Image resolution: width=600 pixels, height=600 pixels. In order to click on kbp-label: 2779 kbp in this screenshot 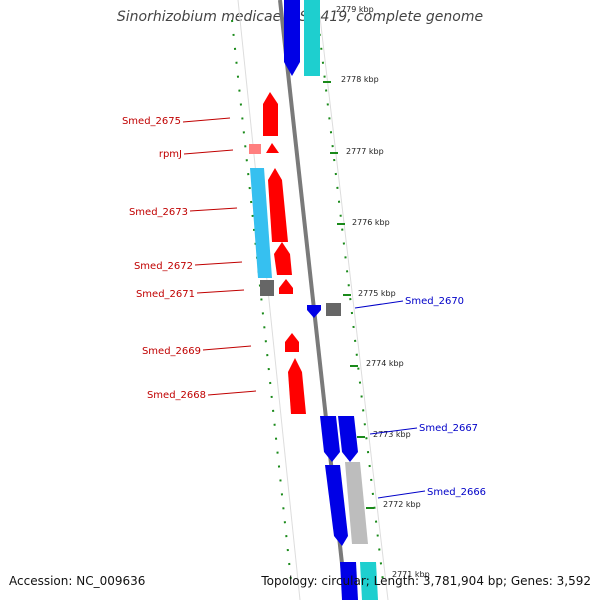, I will do `click(355, 9)`.